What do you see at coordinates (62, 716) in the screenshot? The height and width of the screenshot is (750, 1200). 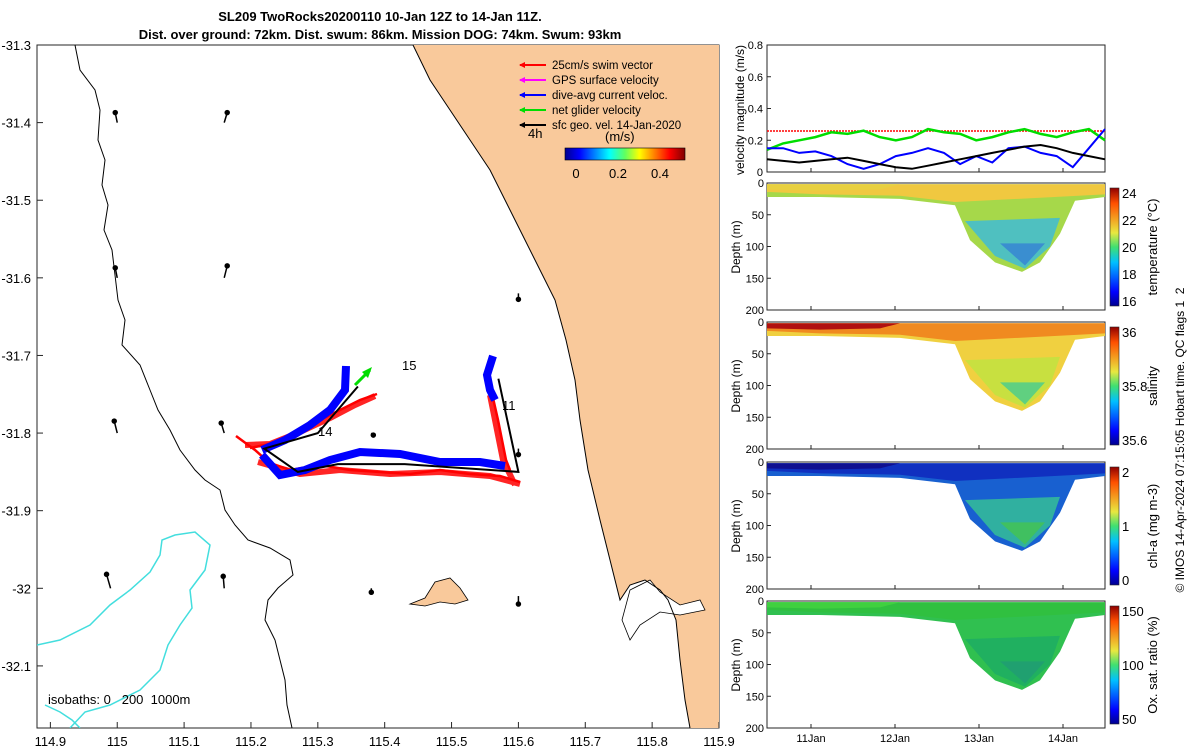 I see `isobath-200m-lower` at bounding box center [62, 716].